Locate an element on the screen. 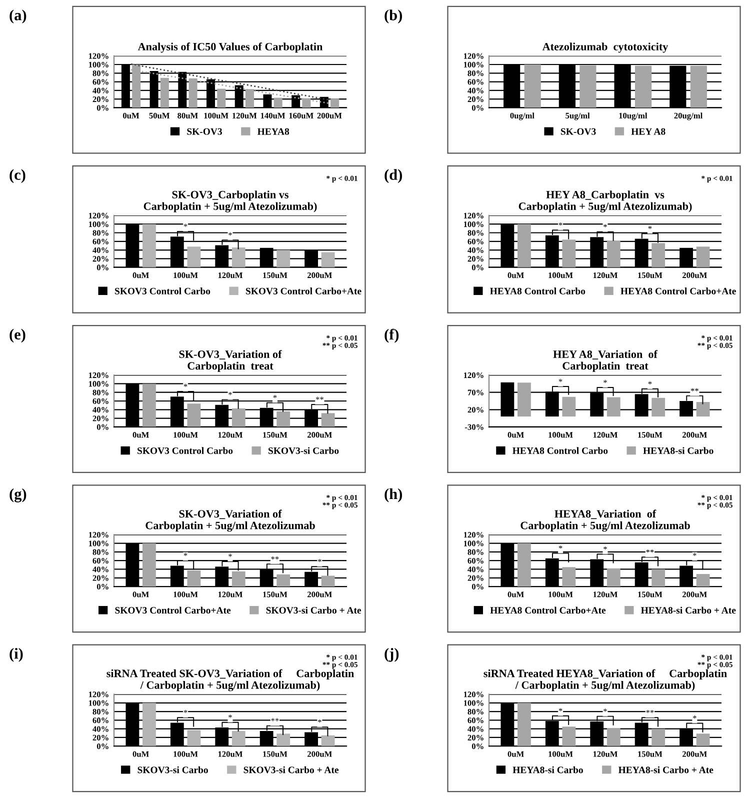 This screenshot has height=798, width=750. text: (j) is located at coordinates (391, 655).